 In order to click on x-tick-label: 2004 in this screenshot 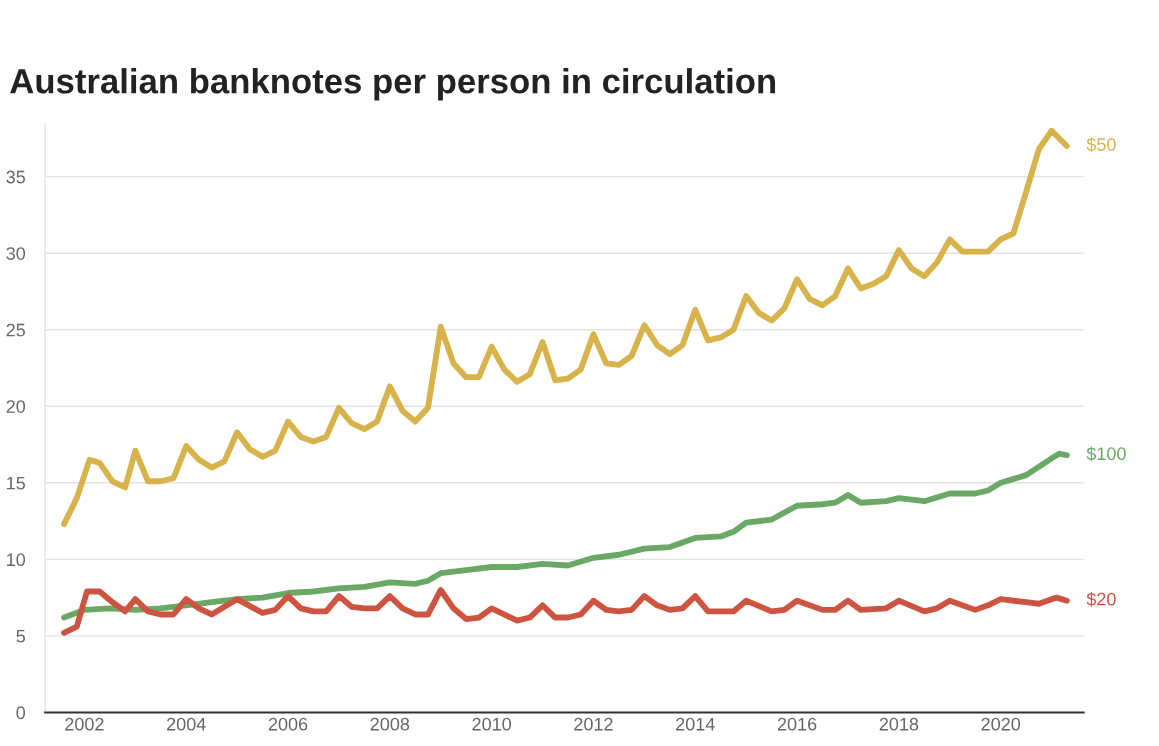, I will do `click(186, 724)`.